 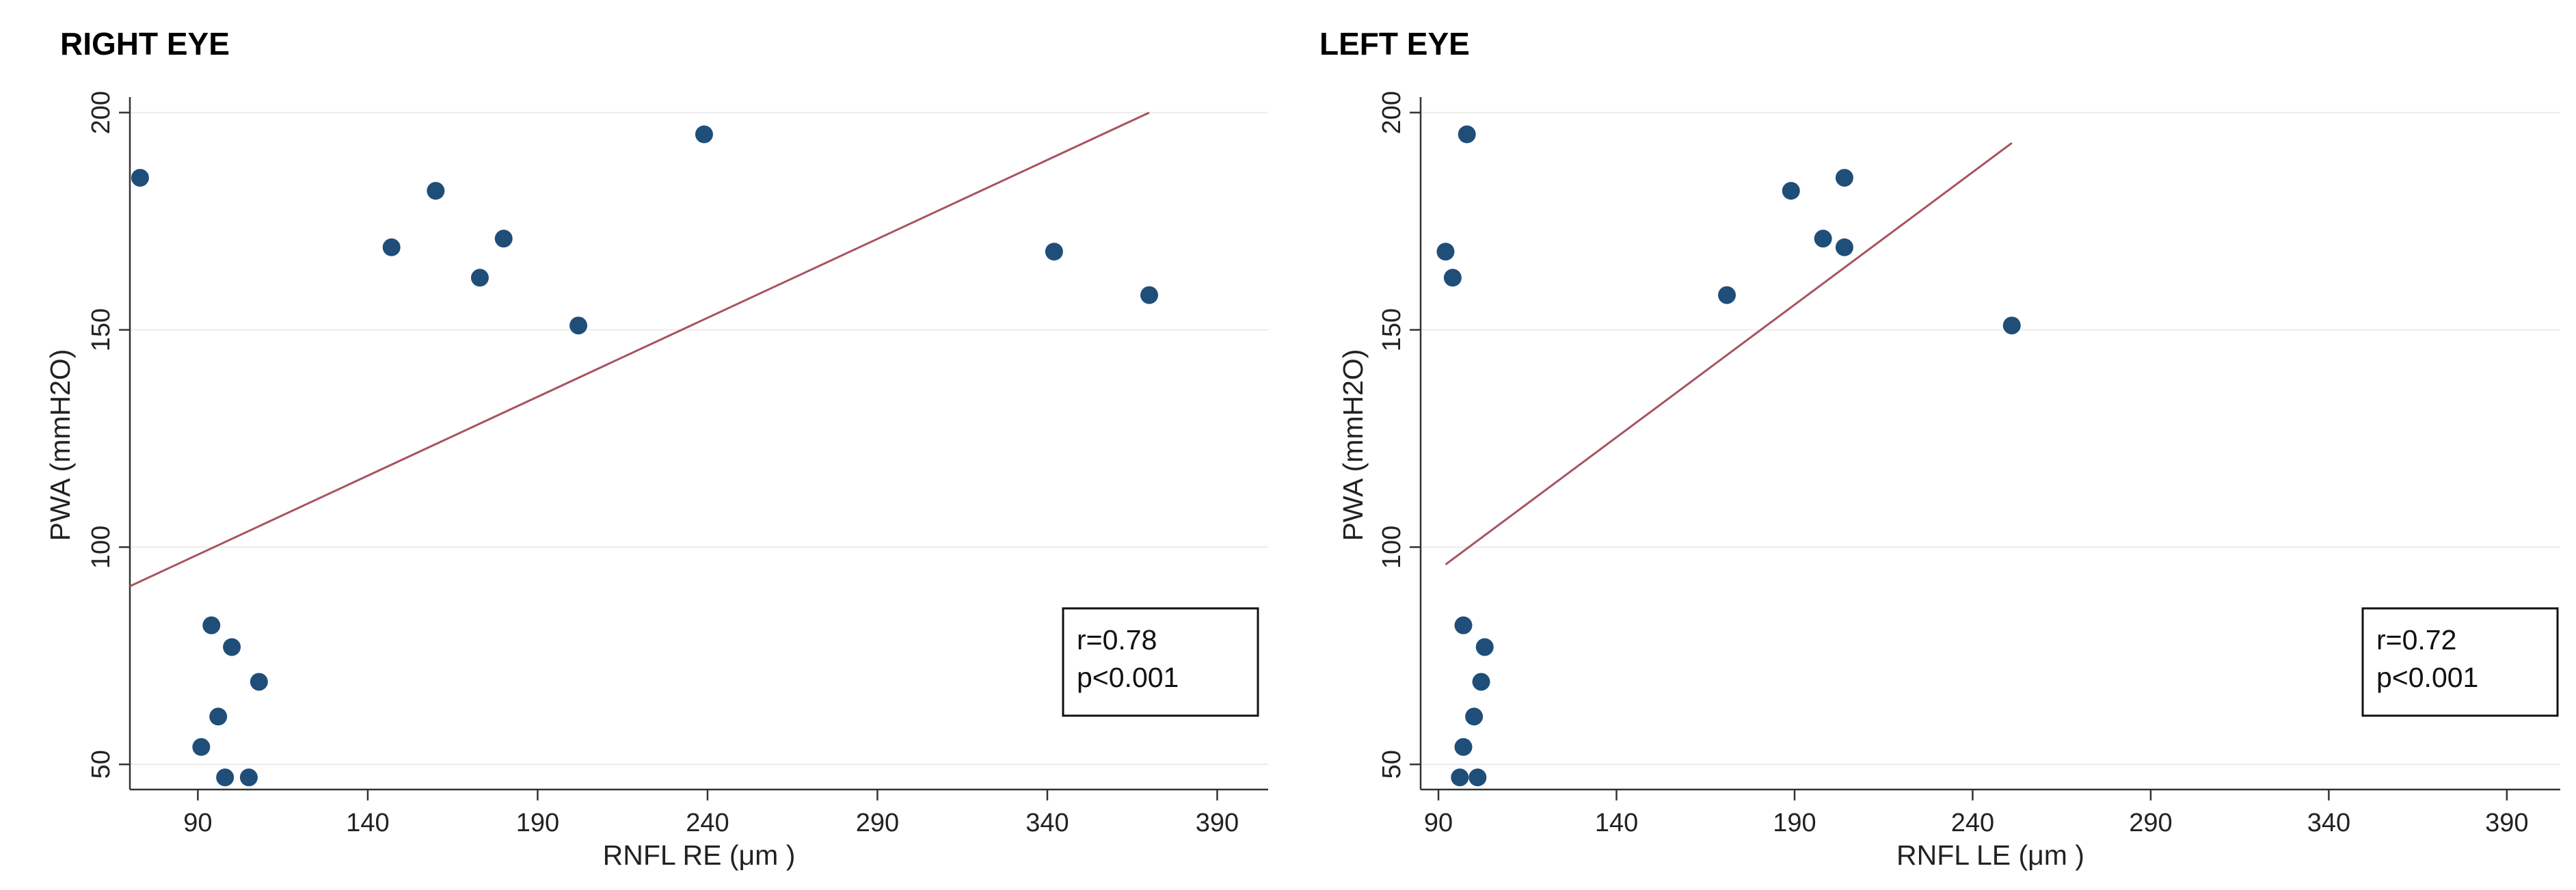 I want to click on fit-line, so click(x=1729, y=354).